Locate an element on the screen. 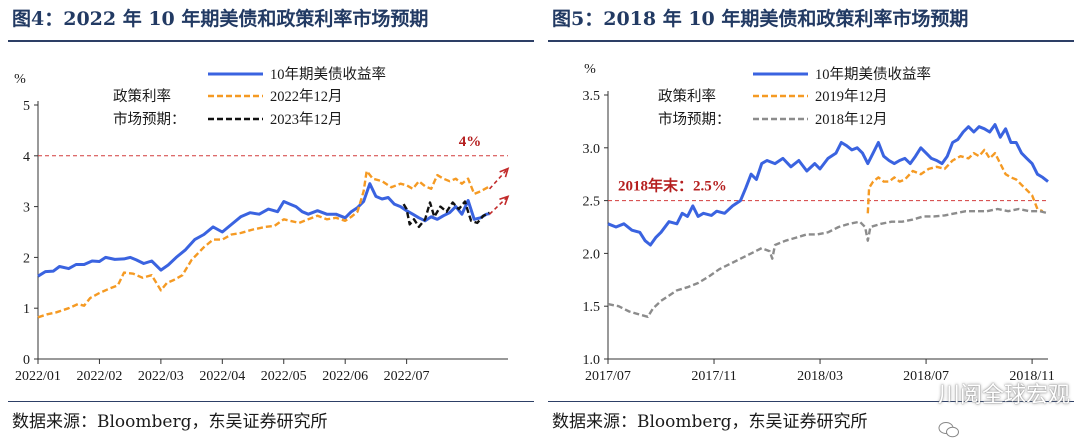  y-tick-label: 2 is located at coordinates (26, 258).